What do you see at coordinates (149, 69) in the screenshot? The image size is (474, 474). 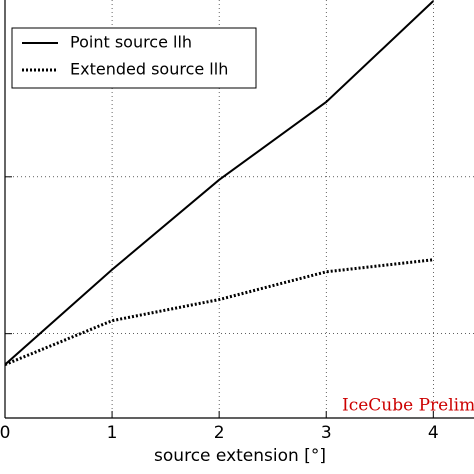 I see `legend-label: Extended source llh` at bounding box center [149, 69].